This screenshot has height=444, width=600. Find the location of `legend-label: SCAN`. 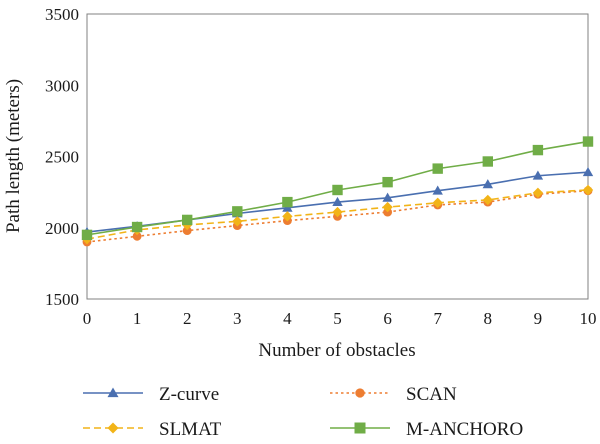

legend-label: SCAN is located at coordinates (431, 394).